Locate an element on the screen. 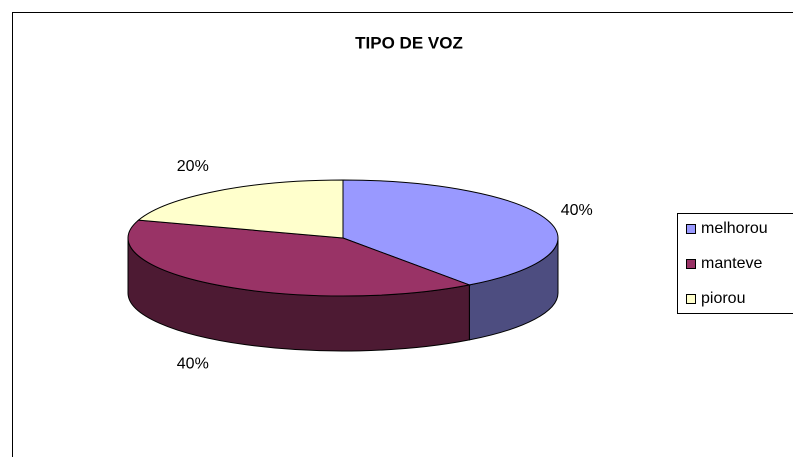 The width and height of the screenshot is (793, 457). legend-box is located at coordinates (735, 263).